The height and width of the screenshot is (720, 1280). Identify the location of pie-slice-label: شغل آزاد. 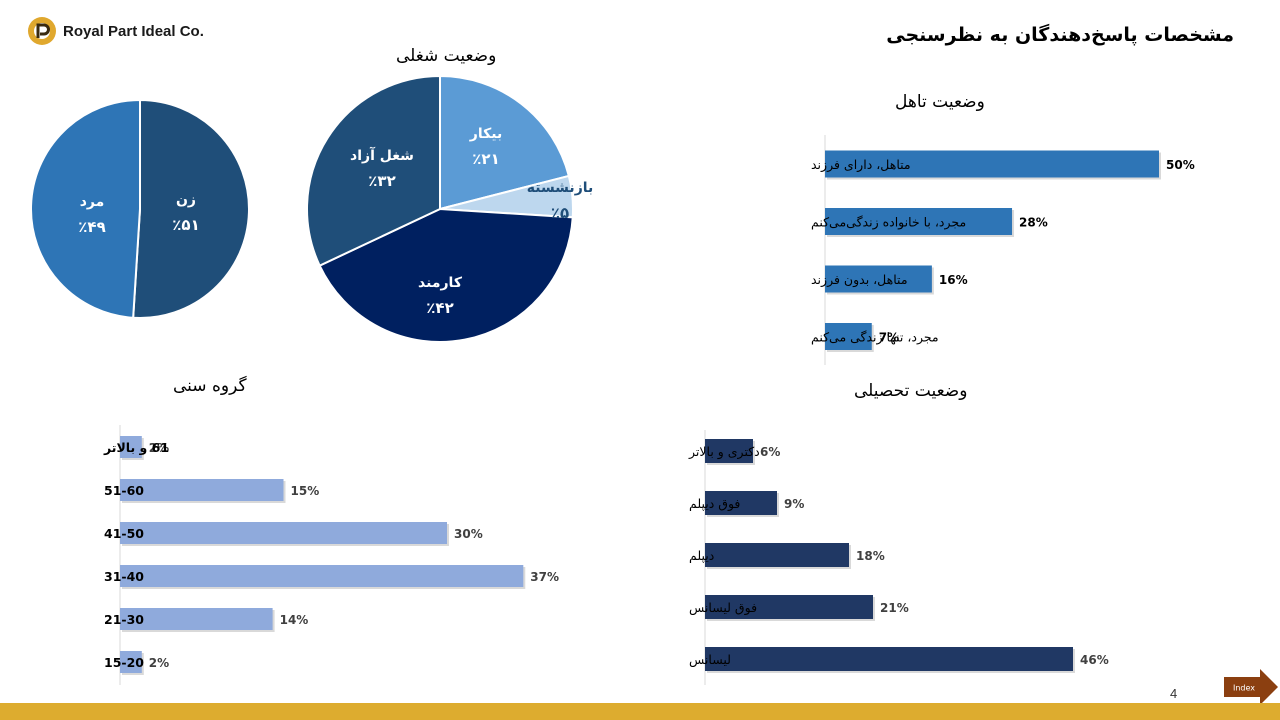
(382, 155).